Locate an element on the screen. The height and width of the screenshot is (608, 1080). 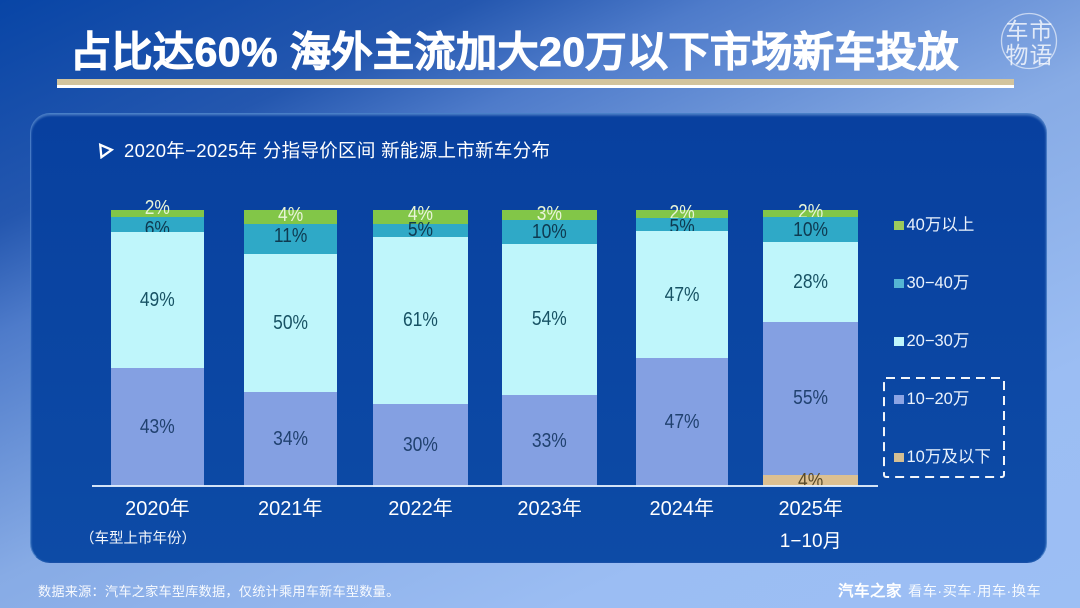
svg-text: 物 is located at coordinates (1017, 55).